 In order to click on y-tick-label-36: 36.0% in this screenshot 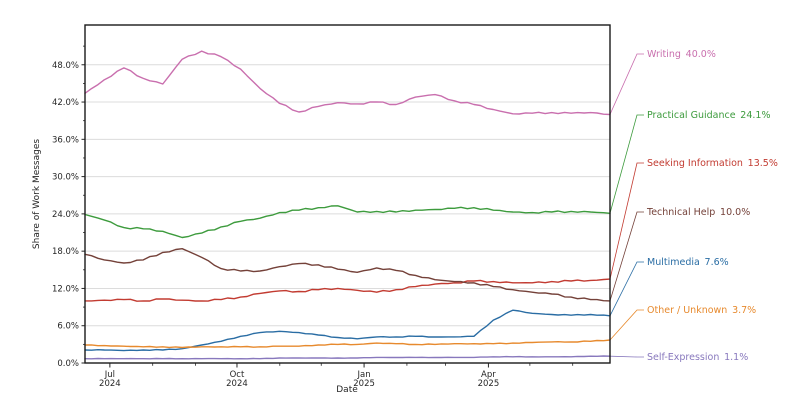, I will do `click(65, 140)`.